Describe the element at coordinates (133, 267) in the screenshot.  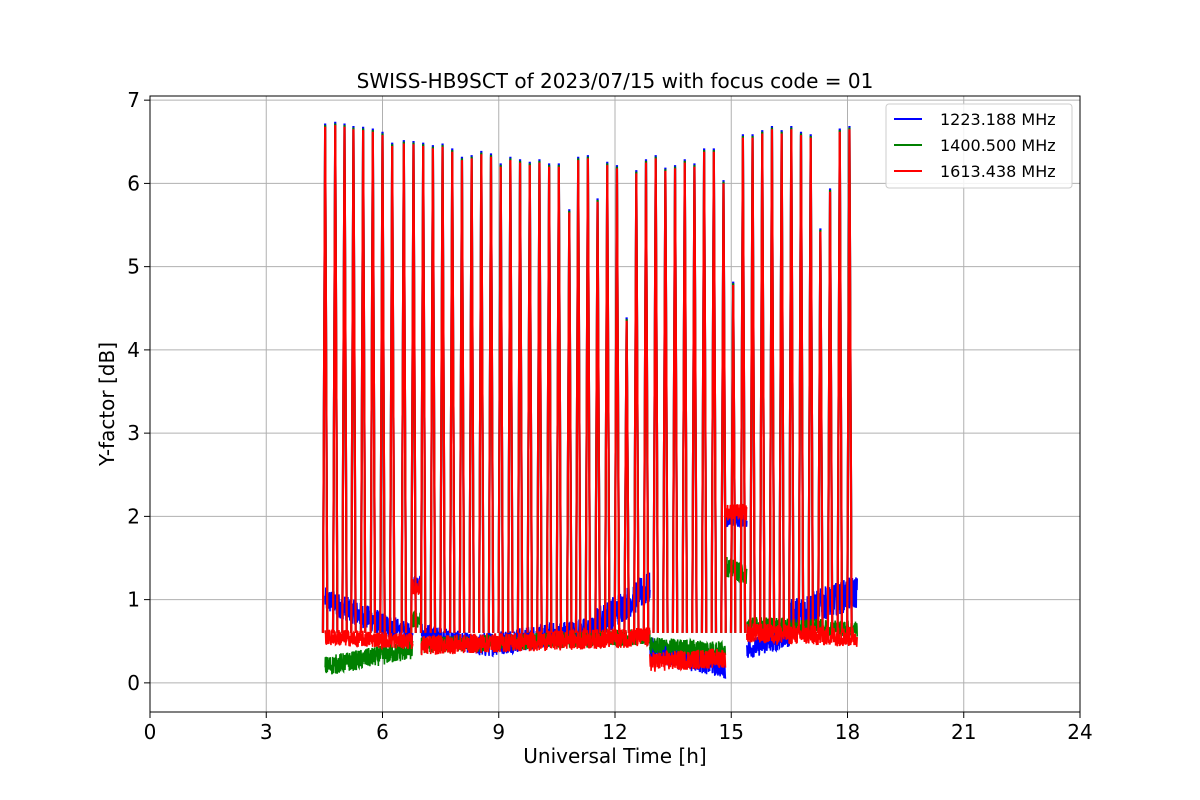
I see `y-tick-label: 5` at that location.